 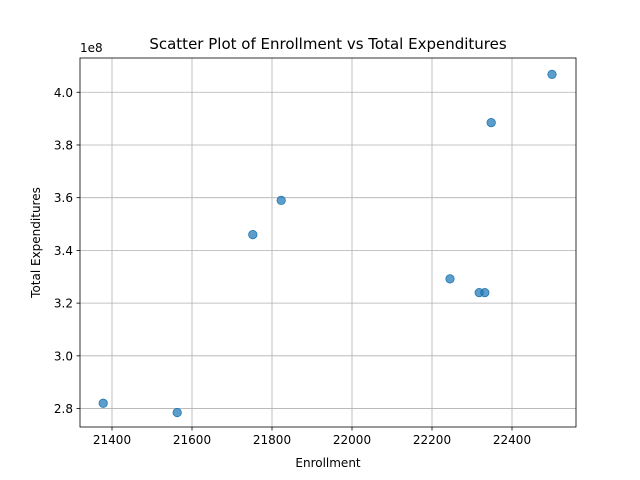 What do you see at coordinates (63, 409) in the screenshot?
I see `y-tick-label: 2.8` at bounding box center [63, 409].